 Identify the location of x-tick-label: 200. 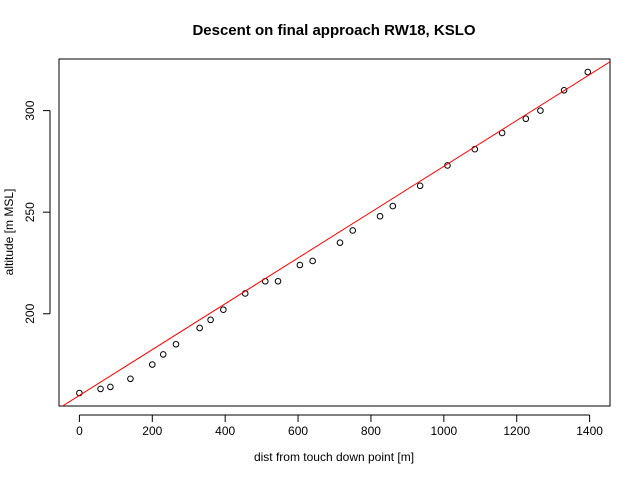
(152, 431).